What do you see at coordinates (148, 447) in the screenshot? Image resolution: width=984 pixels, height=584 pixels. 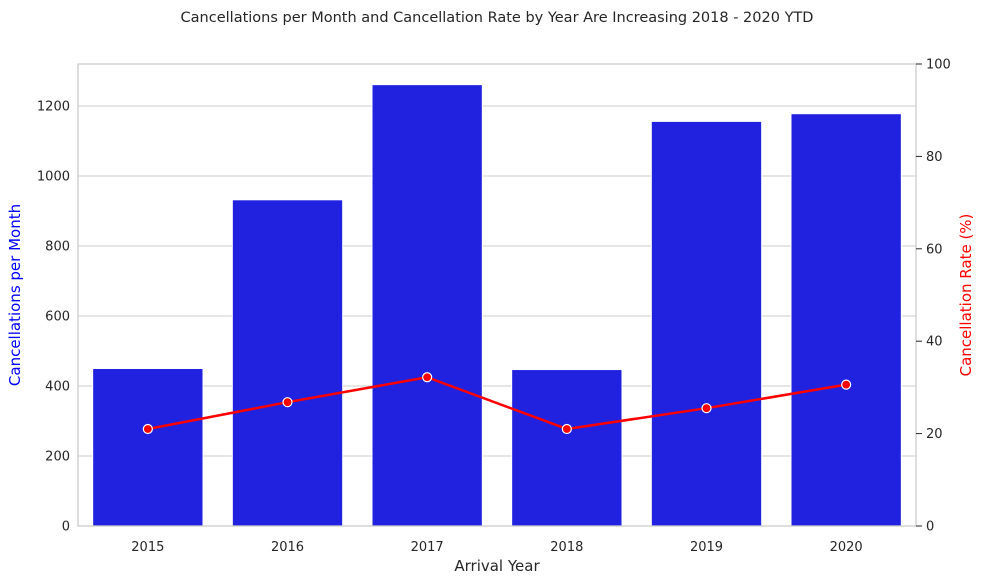 I see `bar-2015` at bounding box center [148, 447].